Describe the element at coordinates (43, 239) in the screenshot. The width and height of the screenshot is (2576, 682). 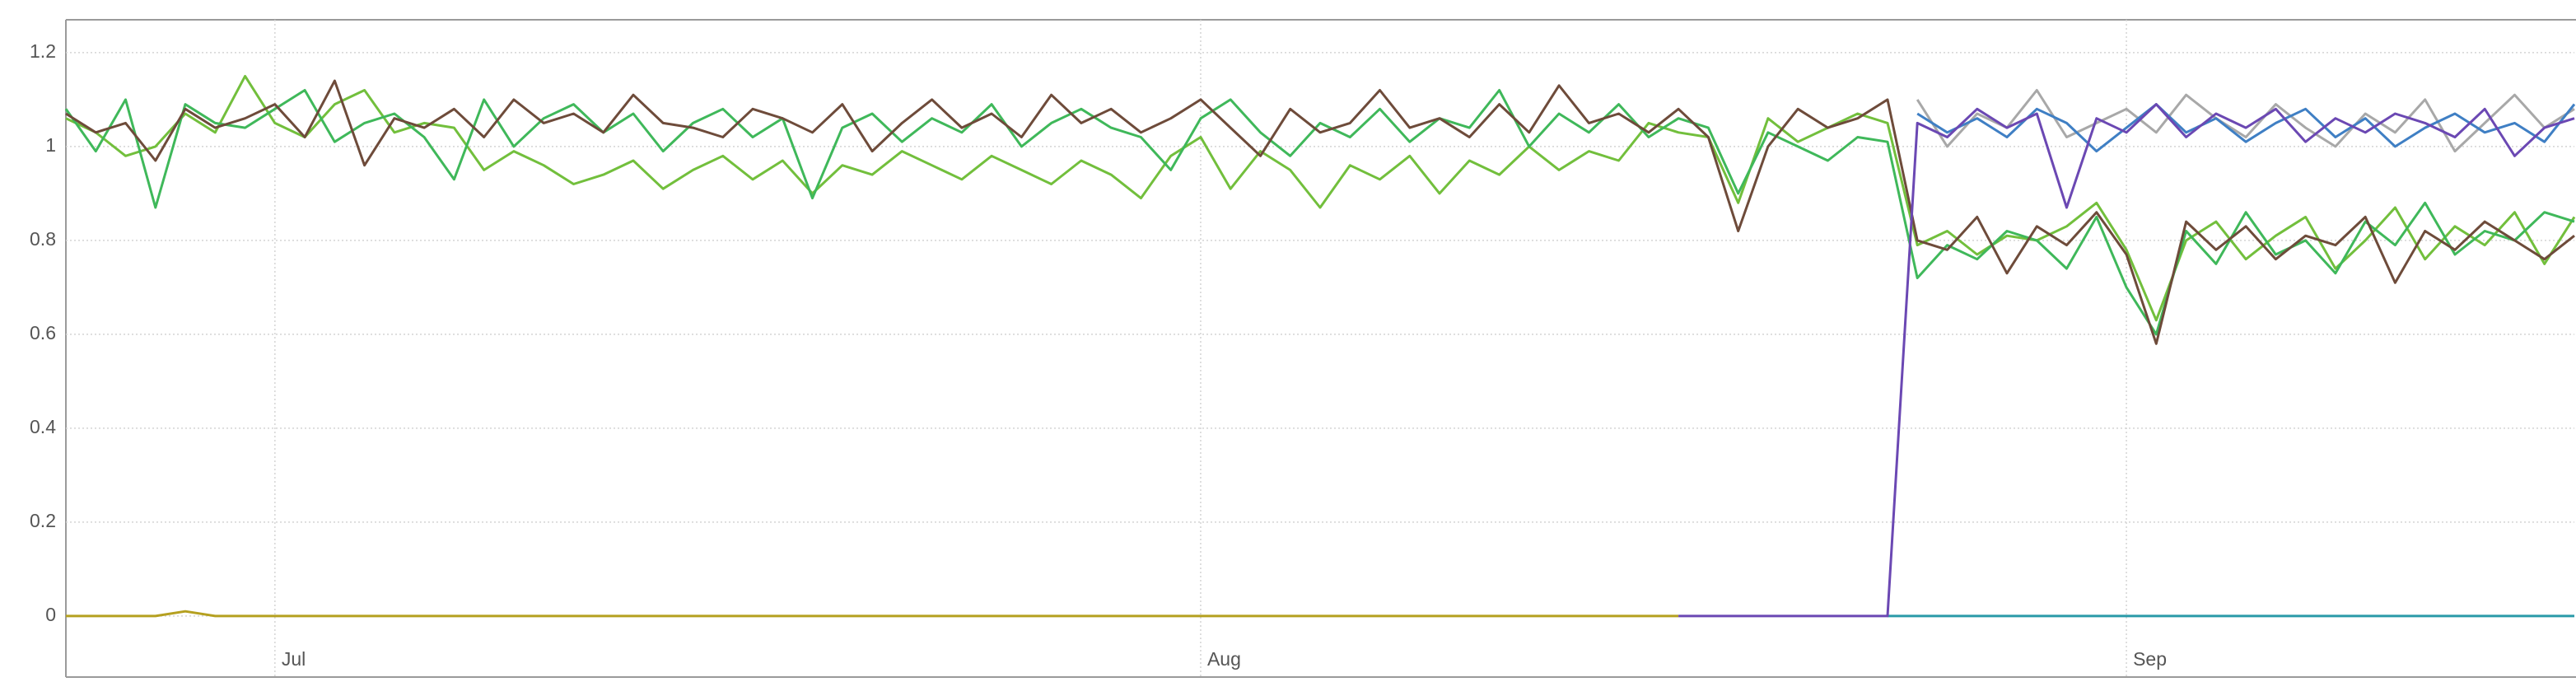
I see `y-tick-label: 0.8` at that location.